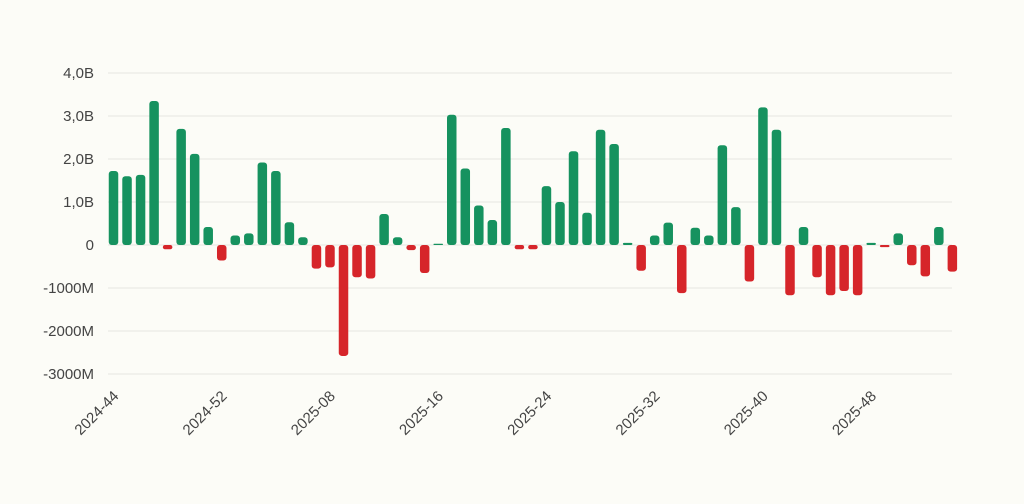 This screenshot has height=504, width=1024. I want to click on y-tick-label: 2,0B, so click(78, 159).